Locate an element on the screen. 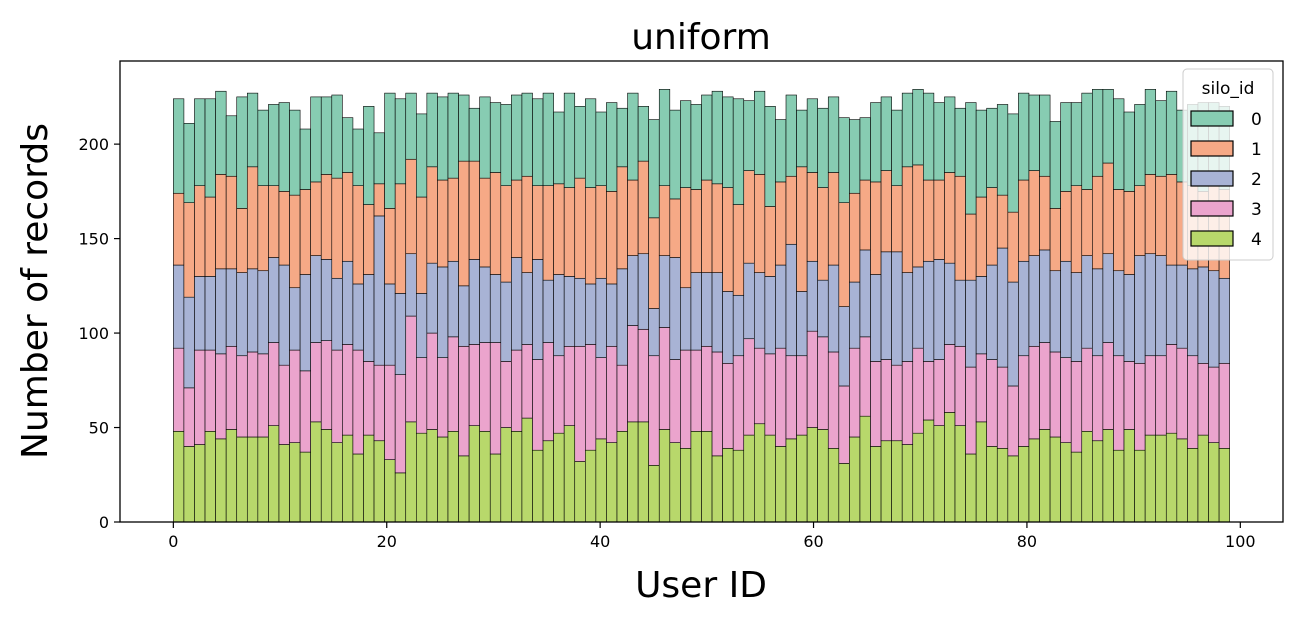  x-tick-label-100: 100 is located at coordinates (1240, 541).